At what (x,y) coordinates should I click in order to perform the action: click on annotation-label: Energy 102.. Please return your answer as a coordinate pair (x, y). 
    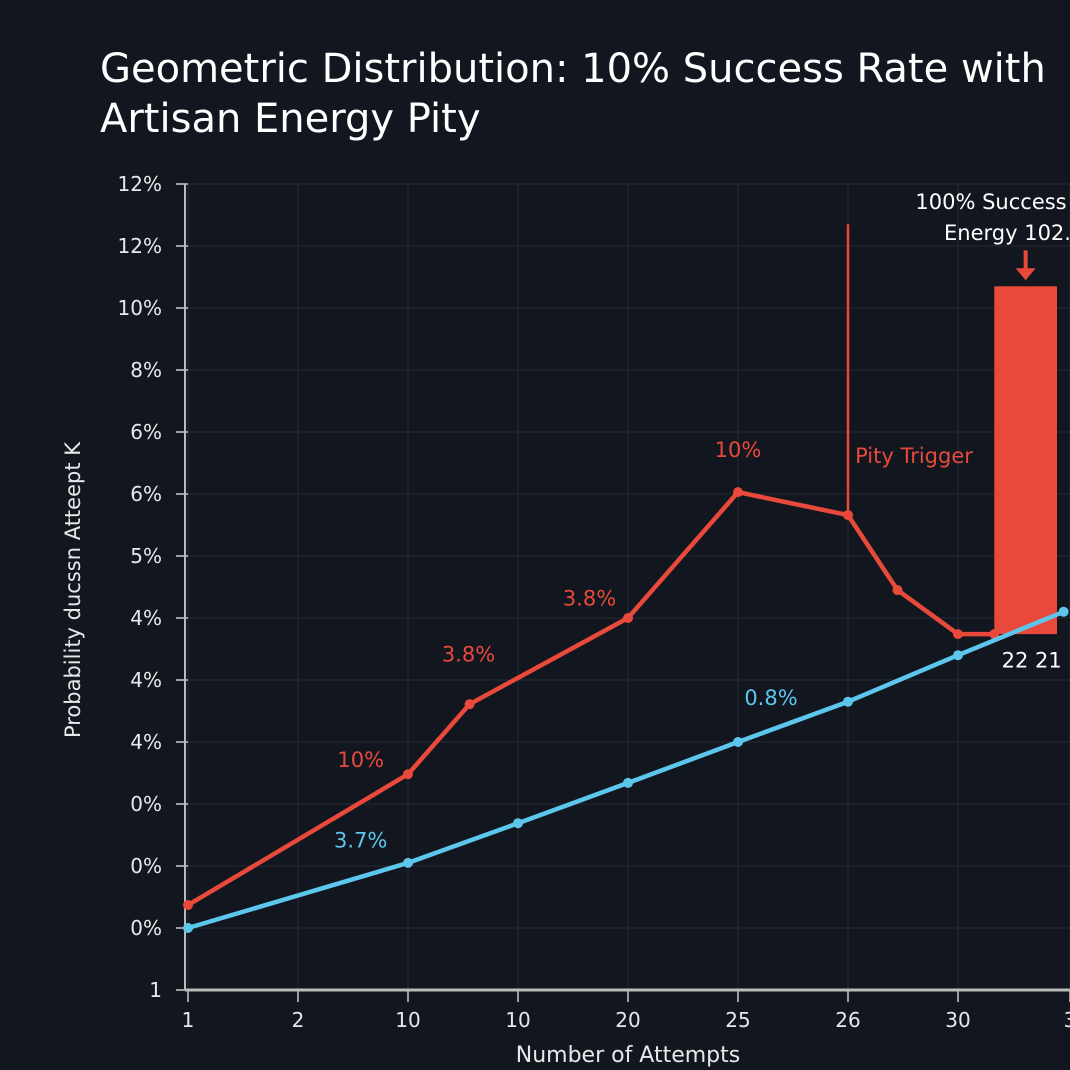
    Looking at the image, I should click on (1007, 233).